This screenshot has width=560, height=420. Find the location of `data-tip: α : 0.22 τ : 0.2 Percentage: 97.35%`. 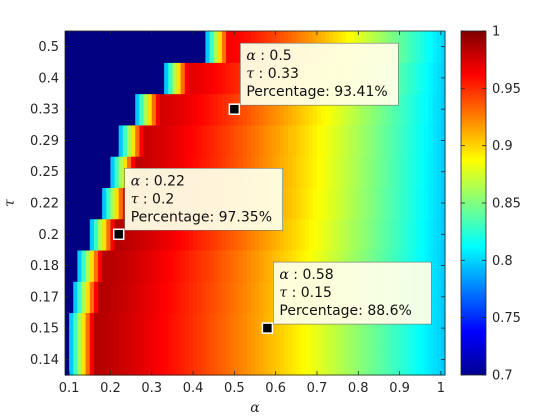

data-tip: α : 0.22 τ : 0.2 Percentage: 97.35% is located at coordinates (197, 204).